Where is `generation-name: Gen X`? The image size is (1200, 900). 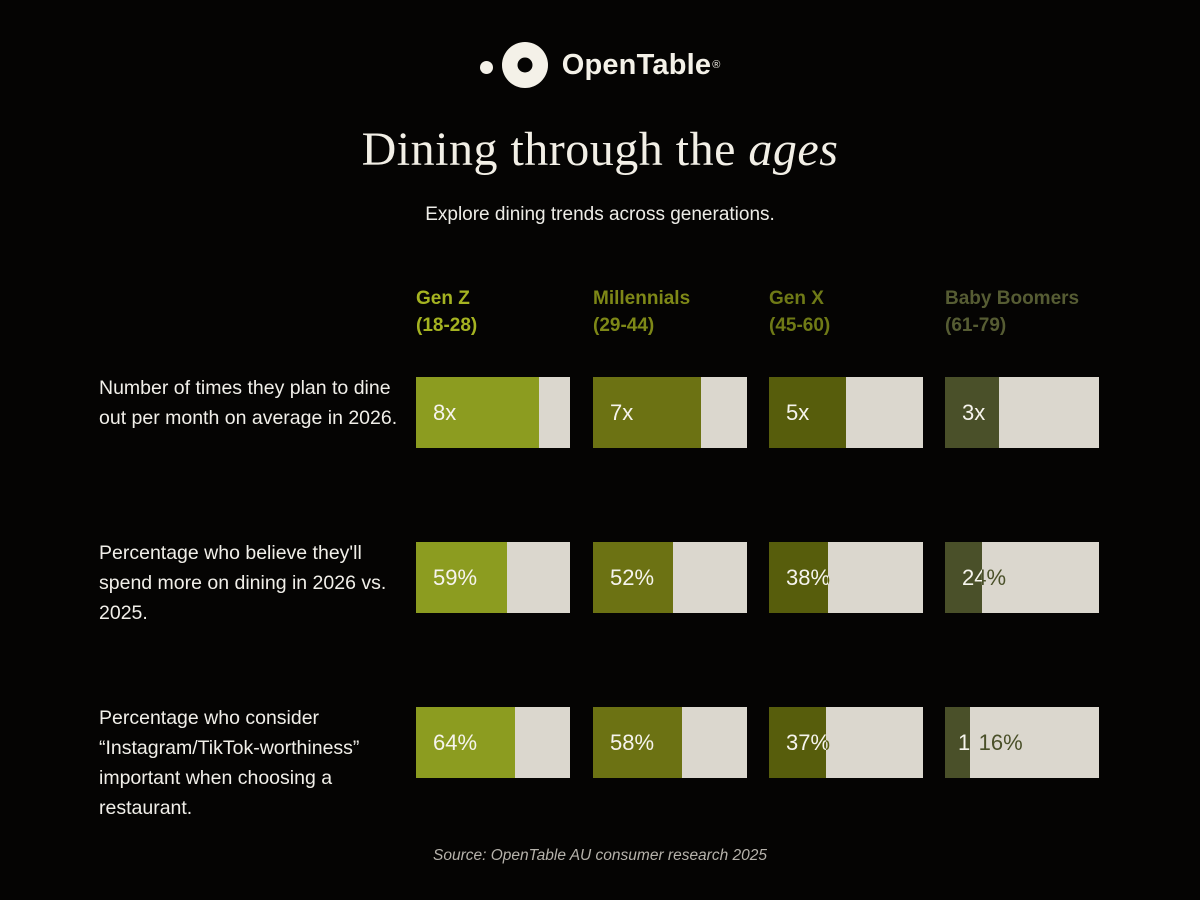 generation-name: Gen X is located at coordinates (796, 298).